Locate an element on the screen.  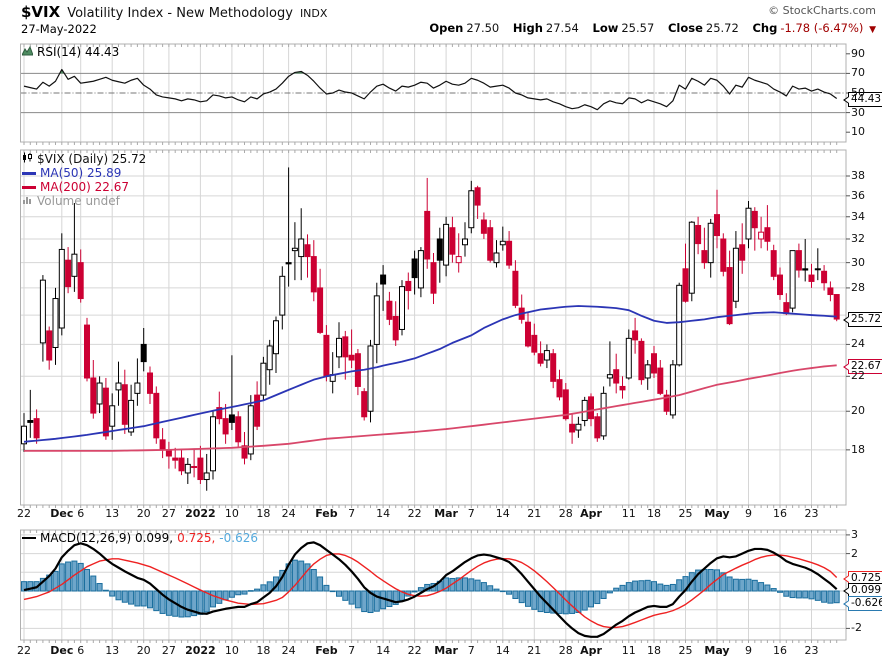
macd-legend: MACD(12,26,9) 0.099, 0.725, -0.626 is located at coordinates (140, 538).